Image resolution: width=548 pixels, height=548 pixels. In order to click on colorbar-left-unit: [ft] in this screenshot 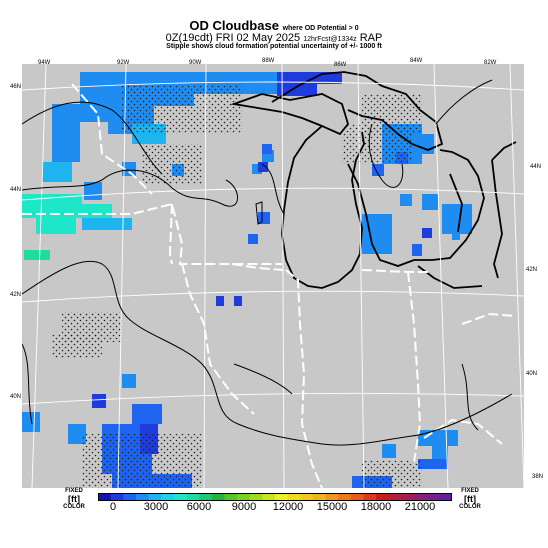, I will do `click(74, 499)`.